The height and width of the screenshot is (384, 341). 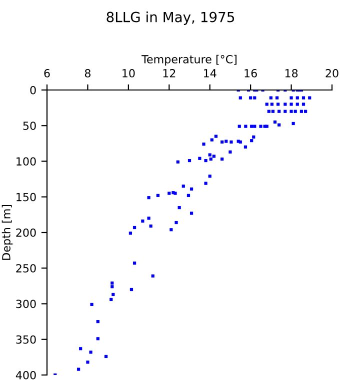 What do you see at coordinates (291, 73) in the screenshot?
I see `x-tick-label: 18` at bounding box center [291, 73].